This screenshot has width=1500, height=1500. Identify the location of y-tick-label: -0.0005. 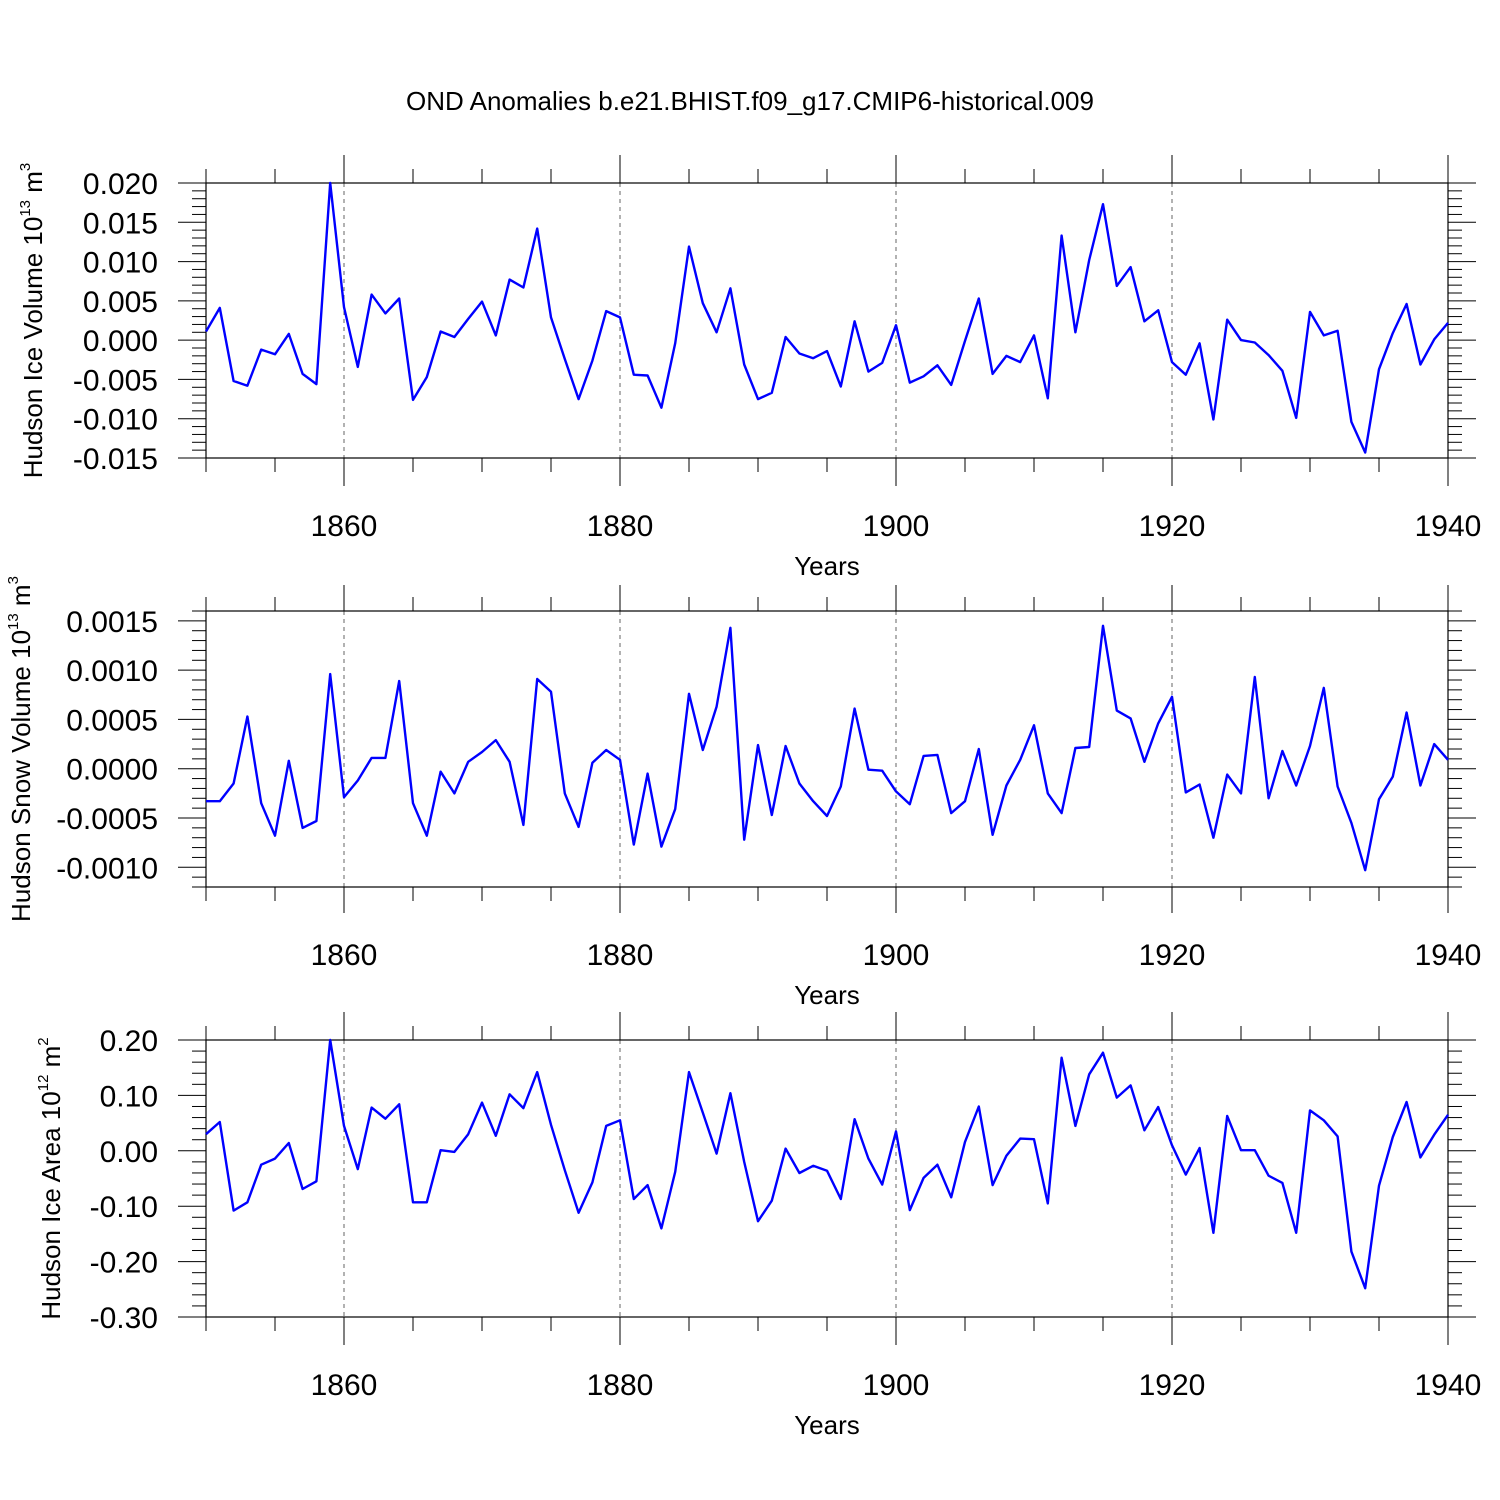
(107, 819).